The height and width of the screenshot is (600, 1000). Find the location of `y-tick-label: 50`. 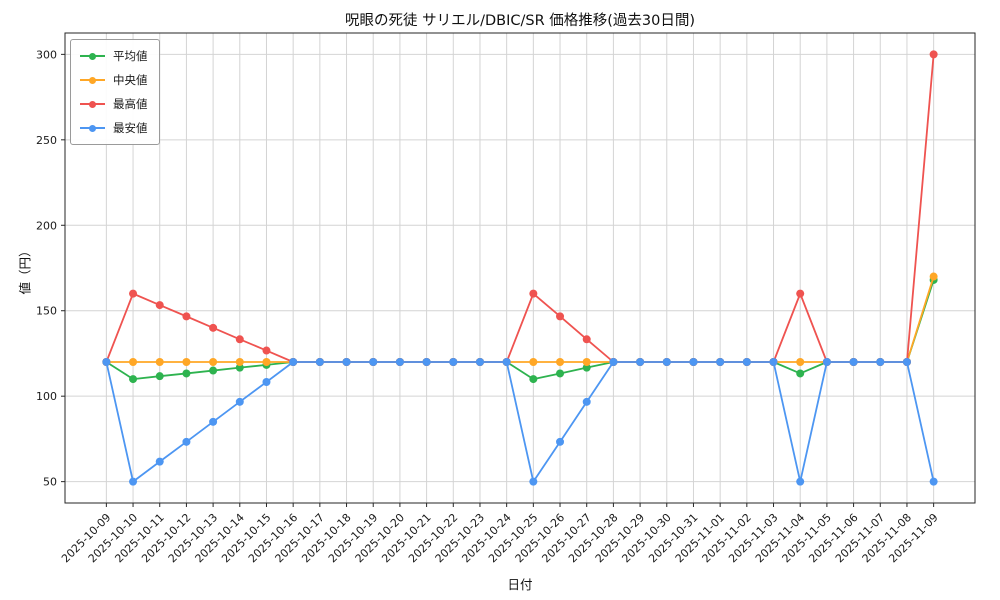

y-tick-label: 50 is located at coordinates (50, 482).